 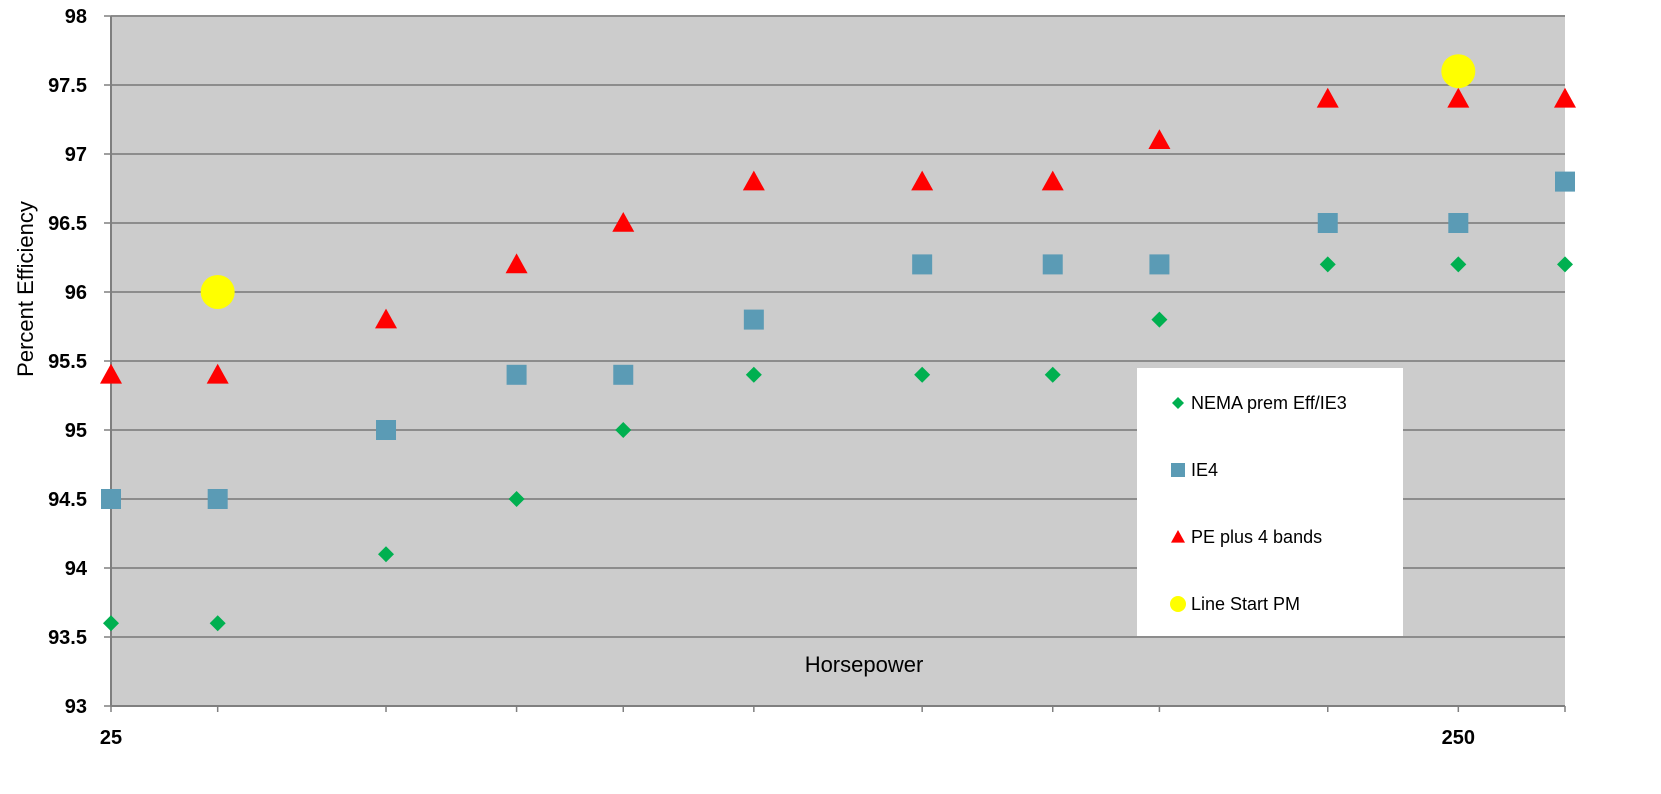 I want to click on y-tick-label: 95, so click(x=76, y=431).